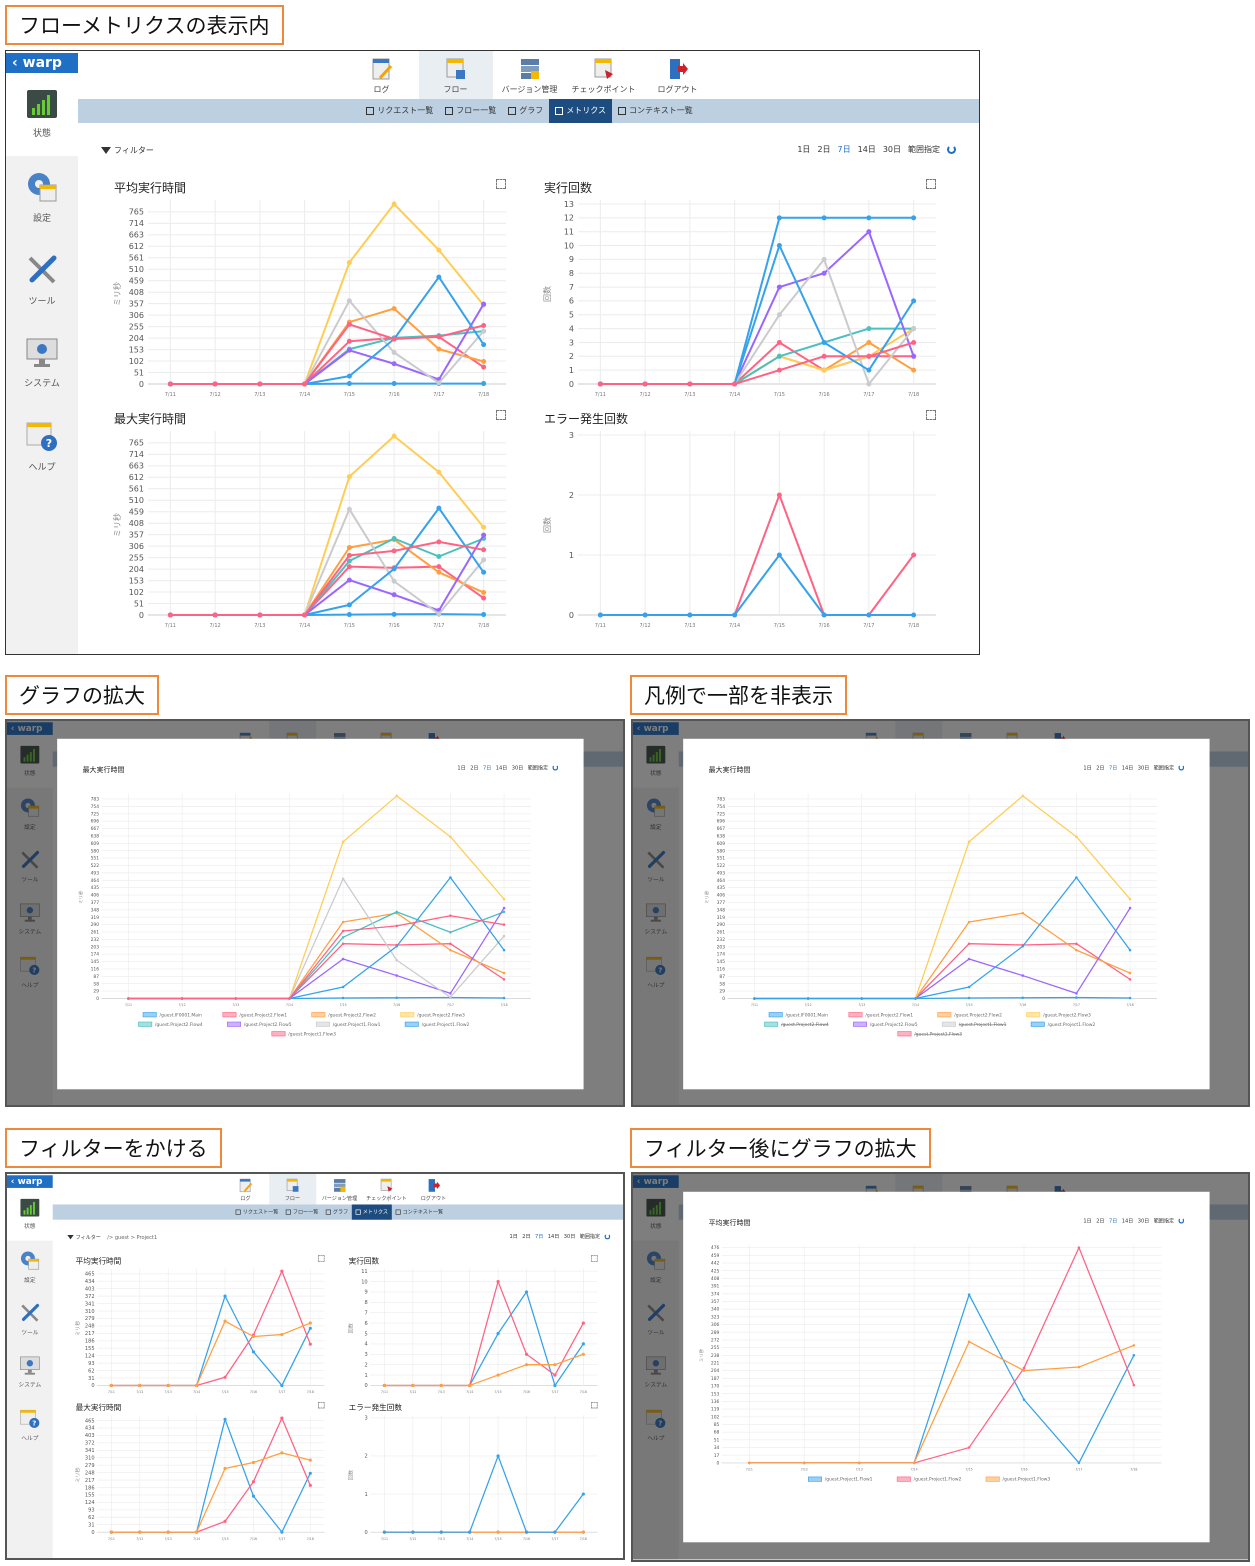  What do you see at coordinates (1076, 950) in the screenshot?
I see `data-point` at bounding box center [1076, 950].